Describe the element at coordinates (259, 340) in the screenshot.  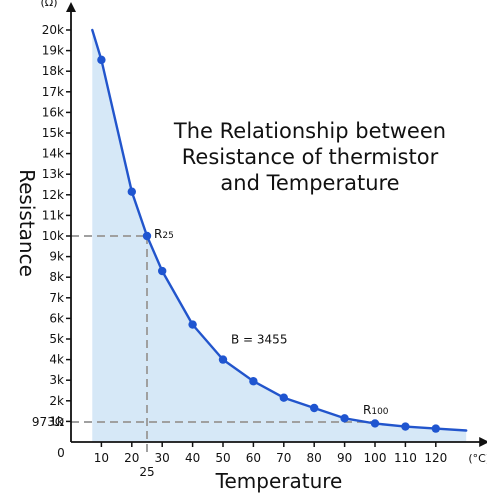
I see `annotation-0: B = 3455` at that location.